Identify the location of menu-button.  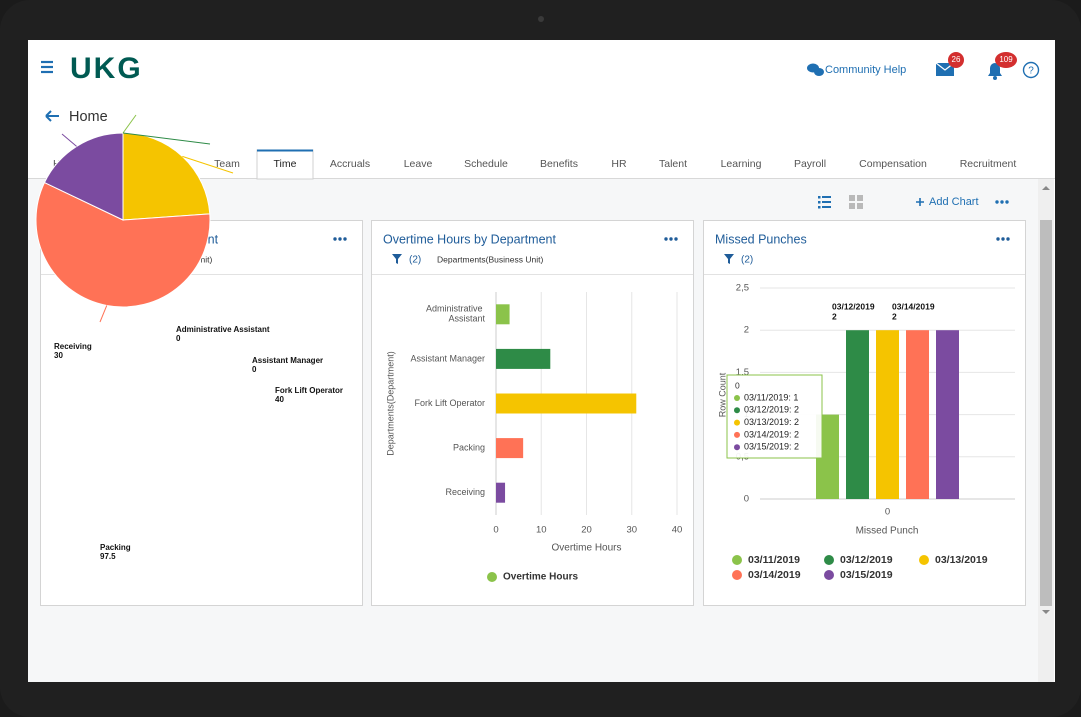
(47, 67).